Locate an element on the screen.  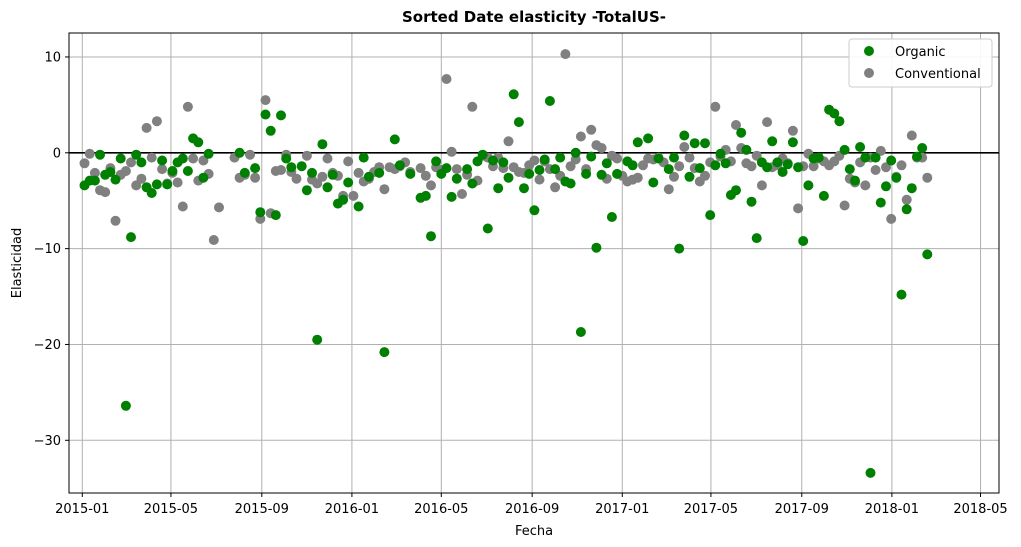
legend-box is located at coordinates (920, 63).